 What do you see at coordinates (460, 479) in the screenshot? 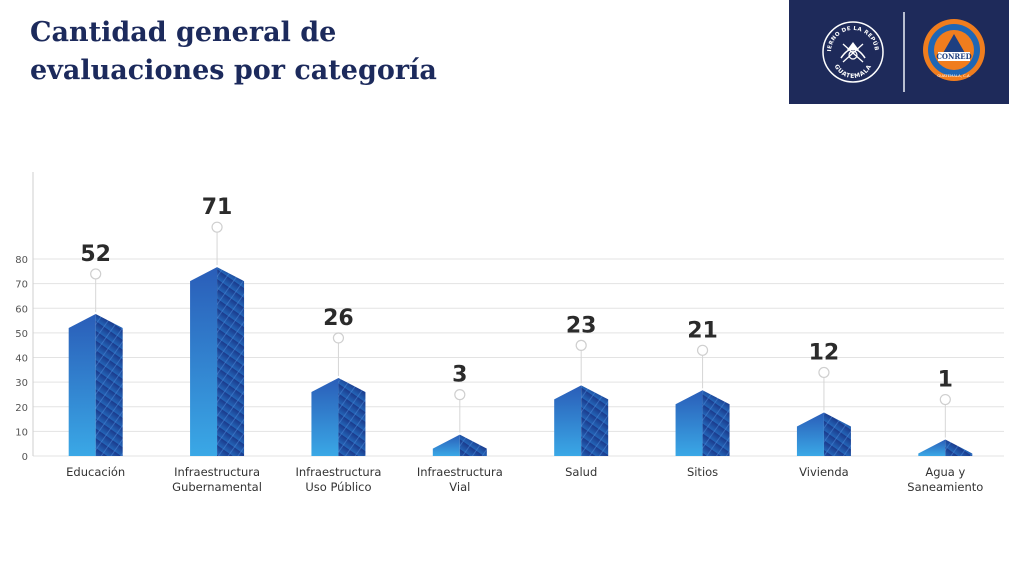
I see `x-category-label: Infraestructura Vial` at bounding box center [460, 479].